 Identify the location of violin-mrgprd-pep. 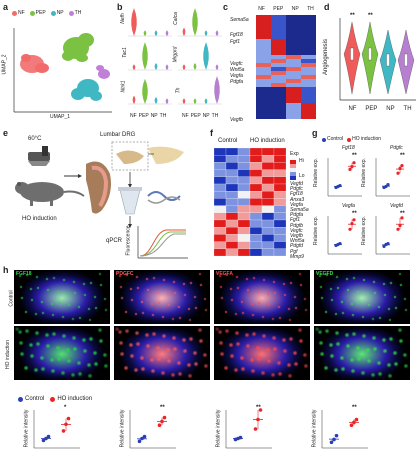
(195, 66).